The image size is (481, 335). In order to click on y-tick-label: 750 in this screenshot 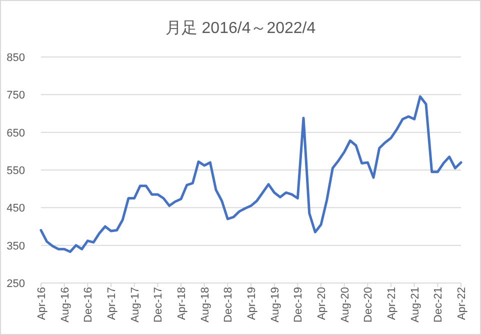, I will do `click(15, 96)`.